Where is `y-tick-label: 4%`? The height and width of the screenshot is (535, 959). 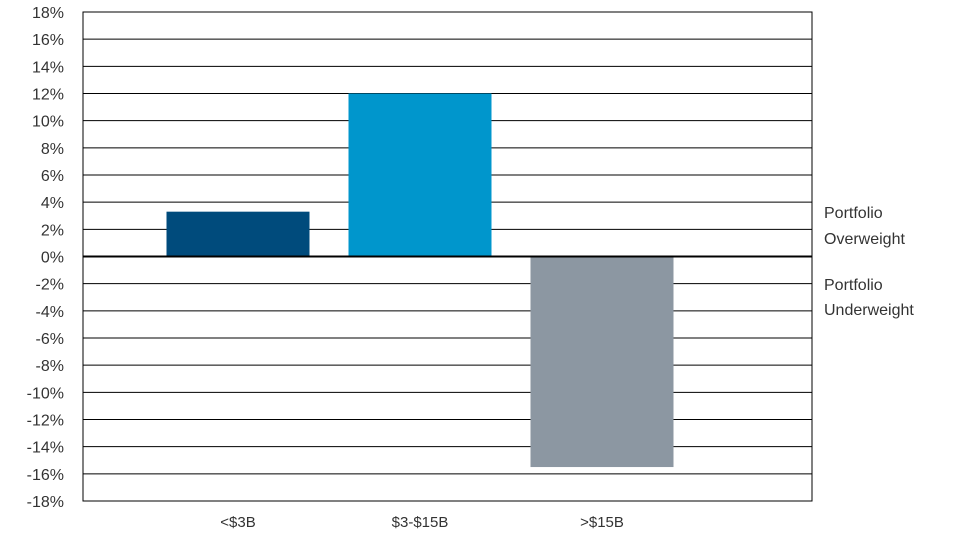 y-tick-label: 4% is located at coordinates (52, 203).